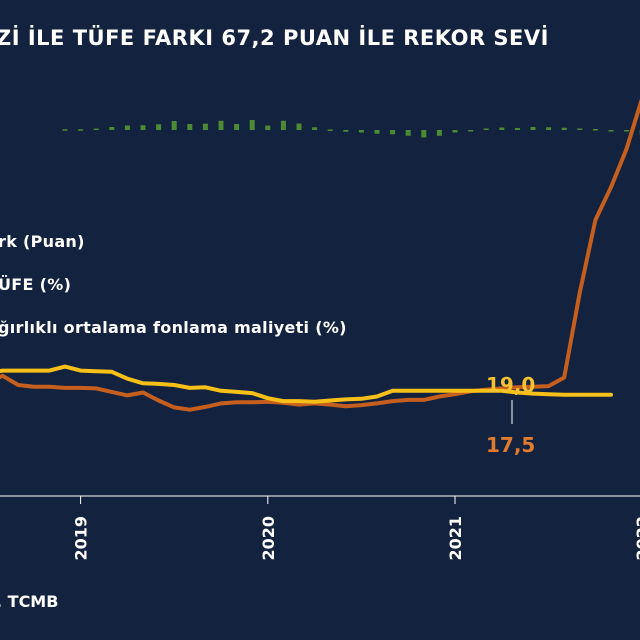 This screenshot has height=640, width=640. What do you see at coordinates (510, 415) in the screenshot?
I see `annotations: 19,0 17,5` at bounding box center [510, 415].